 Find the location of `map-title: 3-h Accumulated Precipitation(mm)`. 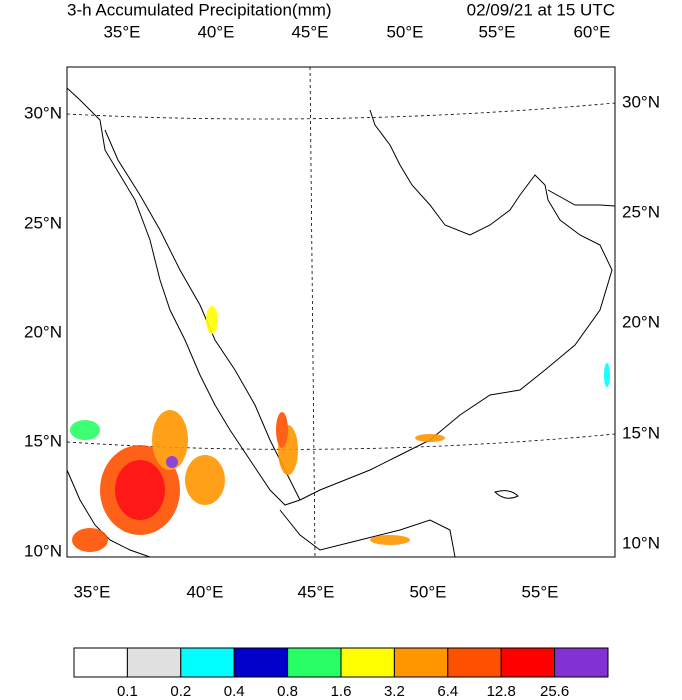

map-title: 3-h Accumulated Precipitation(mm) is located at coordinates (199, 9).